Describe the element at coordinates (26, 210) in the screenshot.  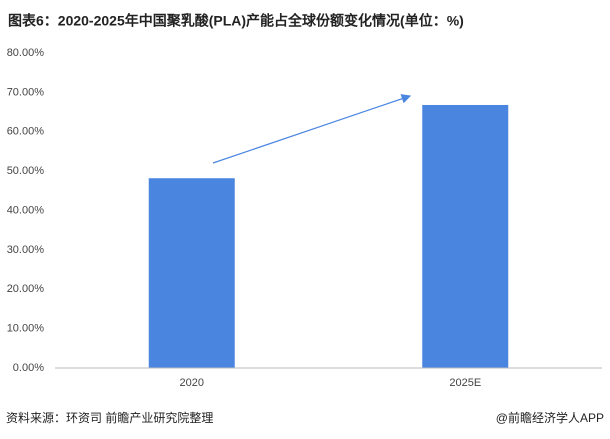
I see `y-tick-label: 40.00%` at that location.